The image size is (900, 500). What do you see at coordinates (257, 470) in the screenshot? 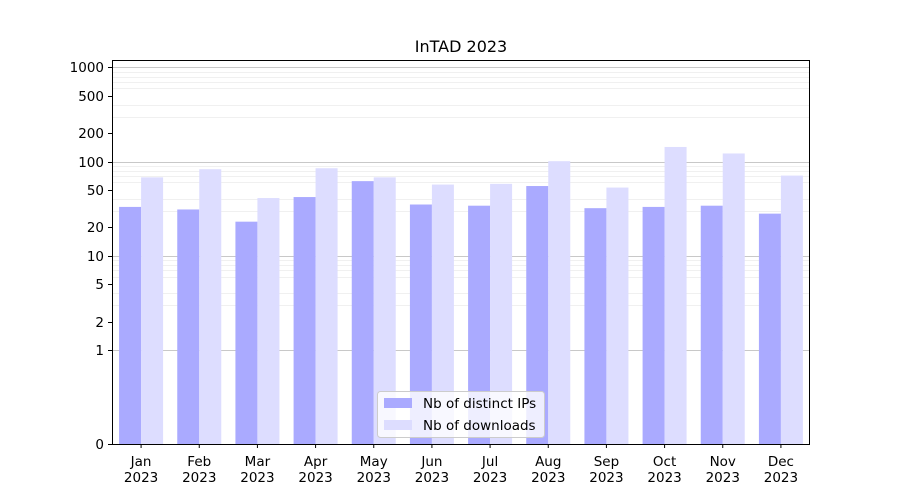
I see `x-tick-label: Mar 2023` at bounding box center [257, 470].